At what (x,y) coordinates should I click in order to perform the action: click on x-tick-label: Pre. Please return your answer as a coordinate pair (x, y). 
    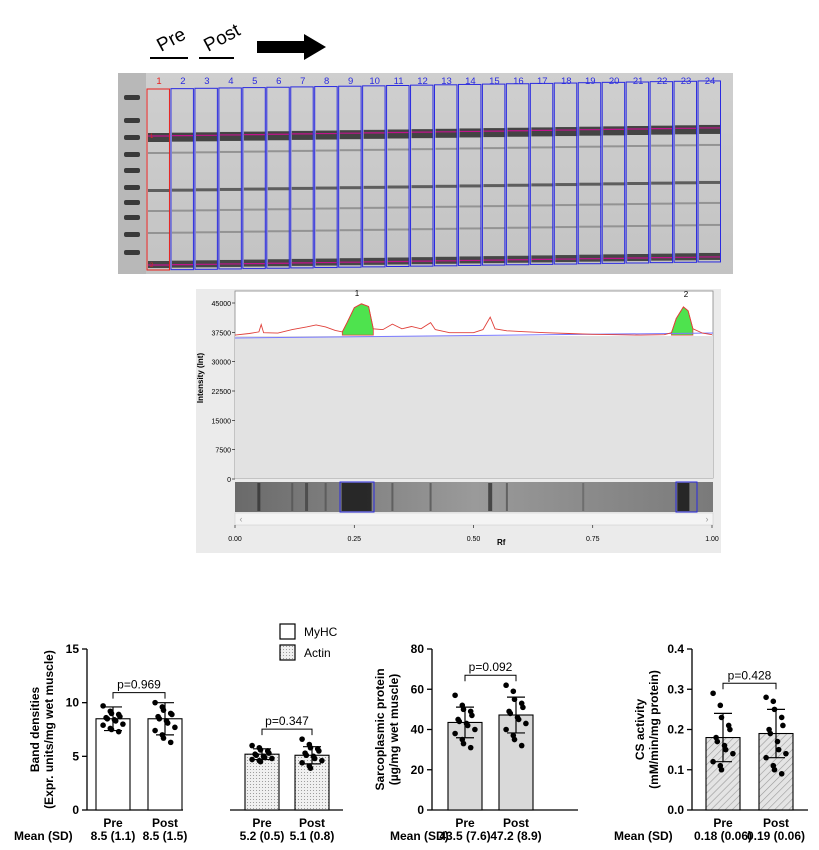
    Looking at the image, I should click on (262, 823).